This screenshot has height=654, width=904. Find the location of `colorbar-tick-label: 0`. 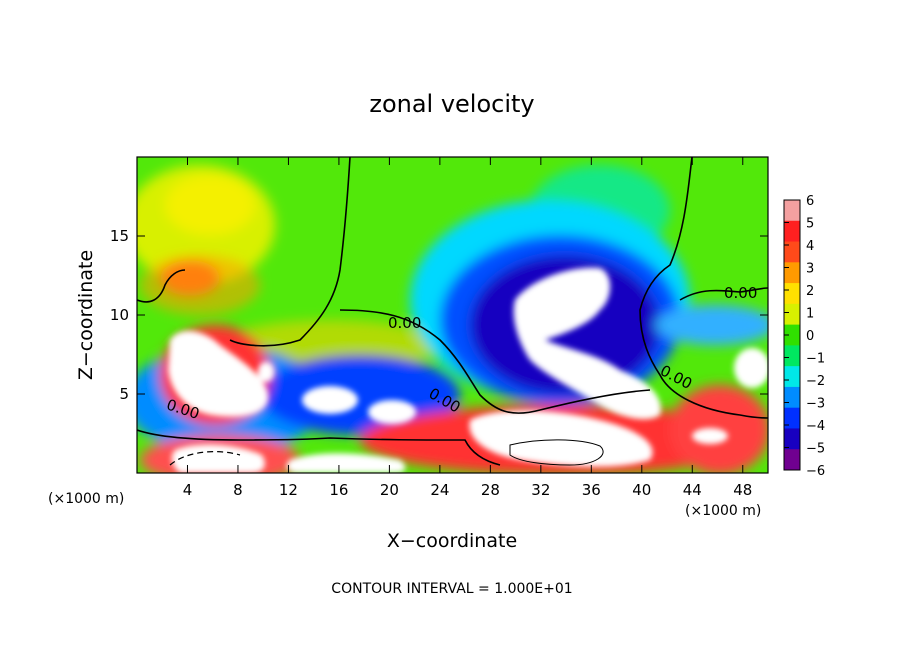

colorbar-tick-label: 0 is located at coordinates (810, 336).